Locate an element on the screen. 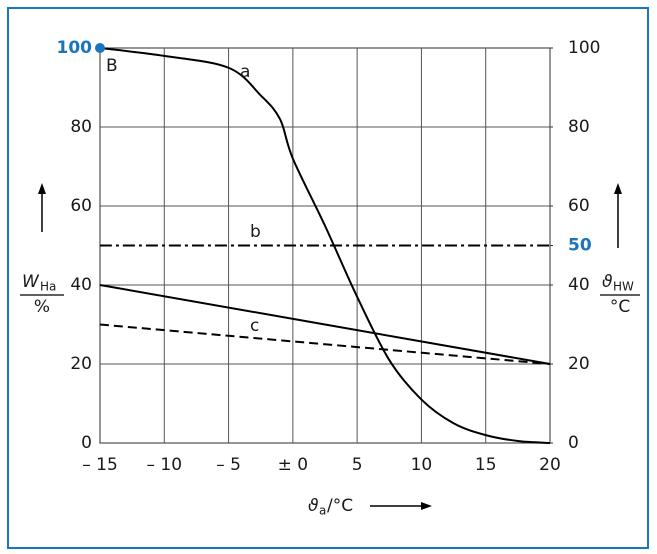 This screenshot has height=554, width=657. x-tick-label: – 10 is located at coordinates (165, 465).